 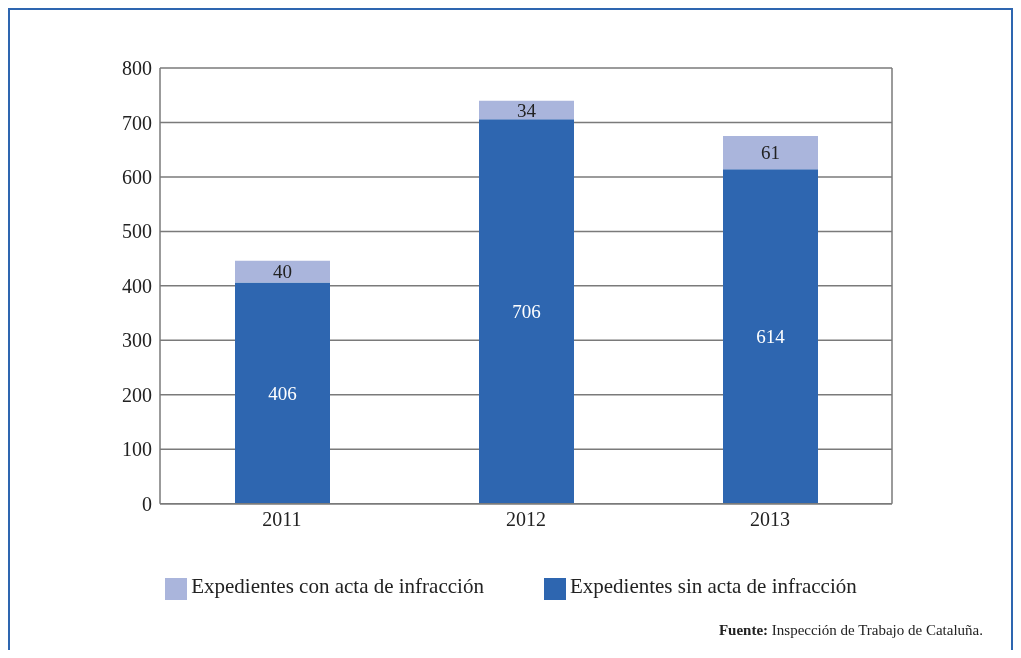 What do you see at coordinates (137, 285) in the screenshot?
I see `y-tick-label: 400` at bounding box center [137, 285].